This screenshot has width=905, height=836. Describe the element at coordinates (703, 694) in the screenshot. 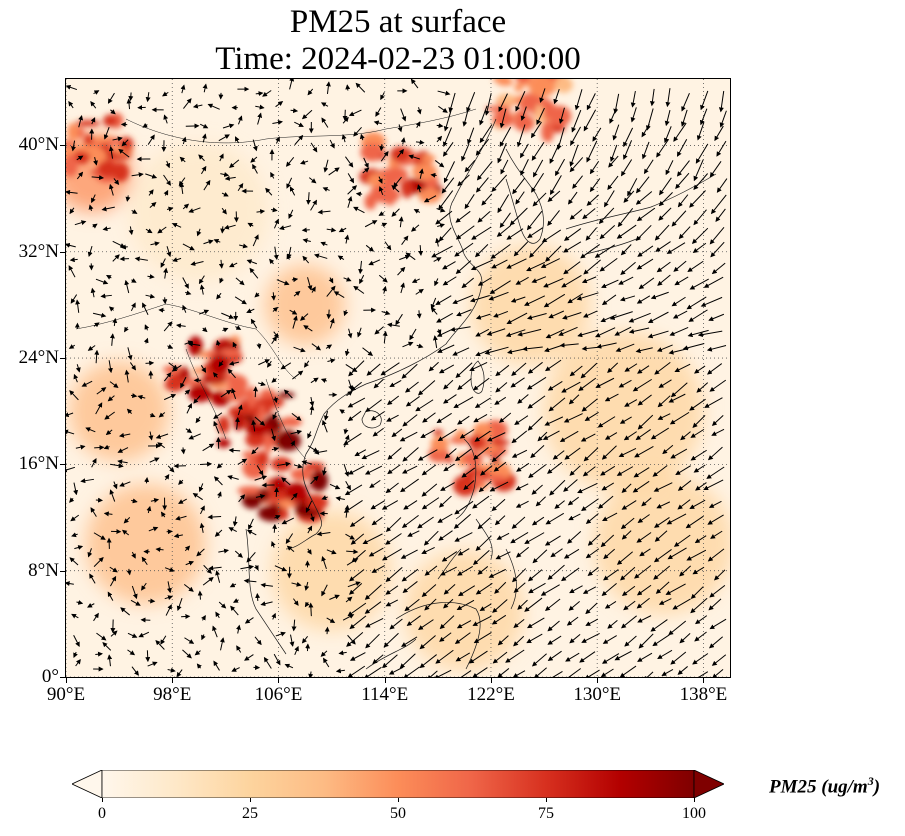

I see `lon-tick-label: 138°E` at that location.